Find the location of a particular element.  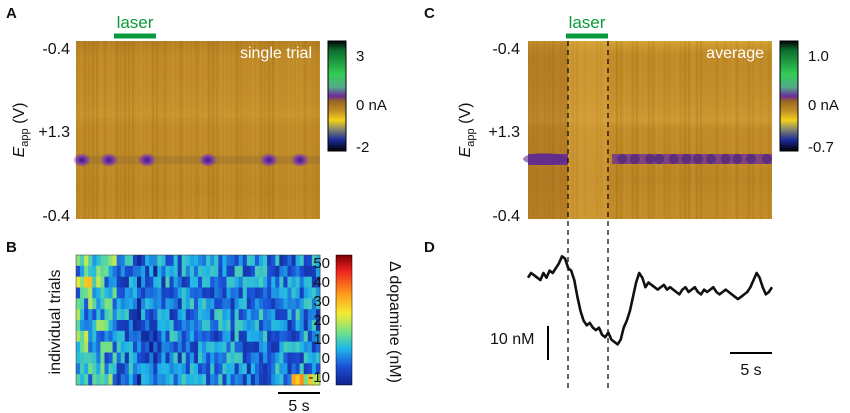

oxidation-band-node is located at coordinates (686, 159).